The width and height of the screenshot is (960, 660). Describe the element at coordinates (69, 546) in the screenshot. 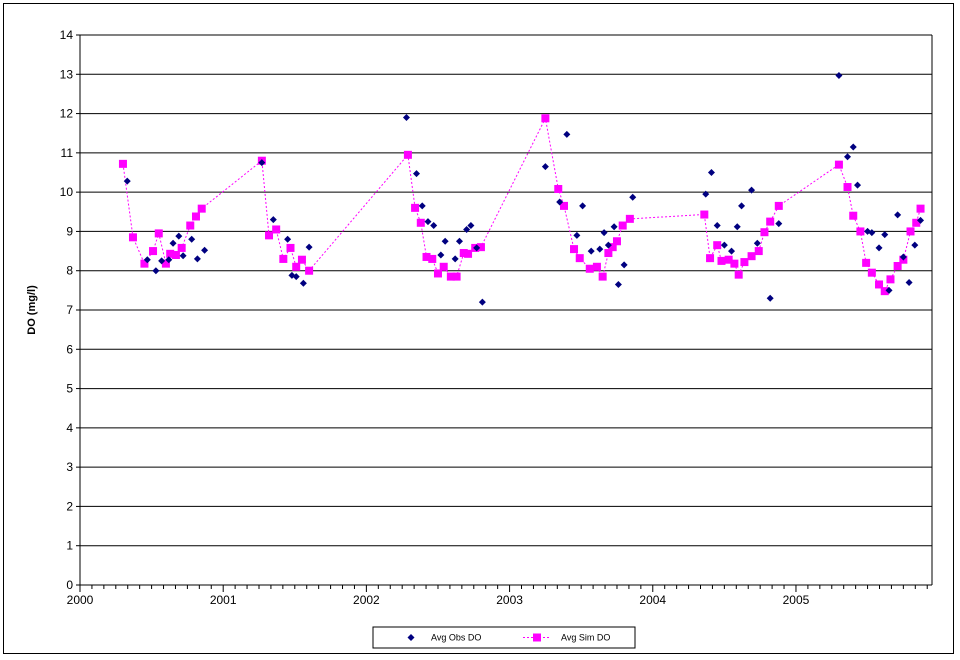

I see `y-tick-label: 1` at that location.